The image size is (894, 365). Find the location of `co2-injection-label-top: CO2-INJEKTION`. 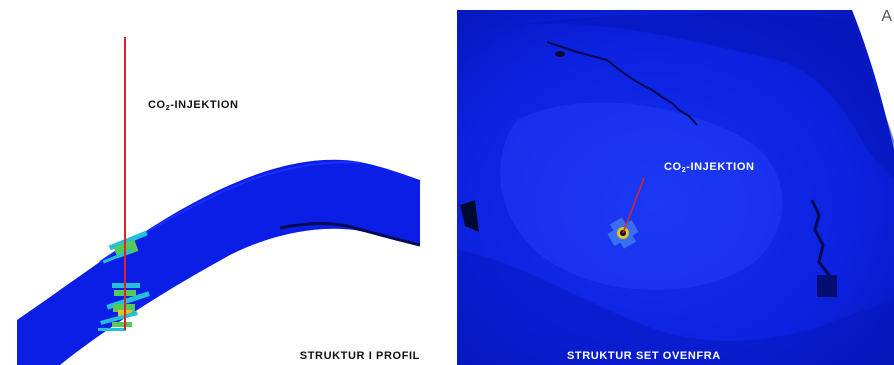

co2-injection-label-top: CO2-INJEKTION is located at coordinates (709, 167).